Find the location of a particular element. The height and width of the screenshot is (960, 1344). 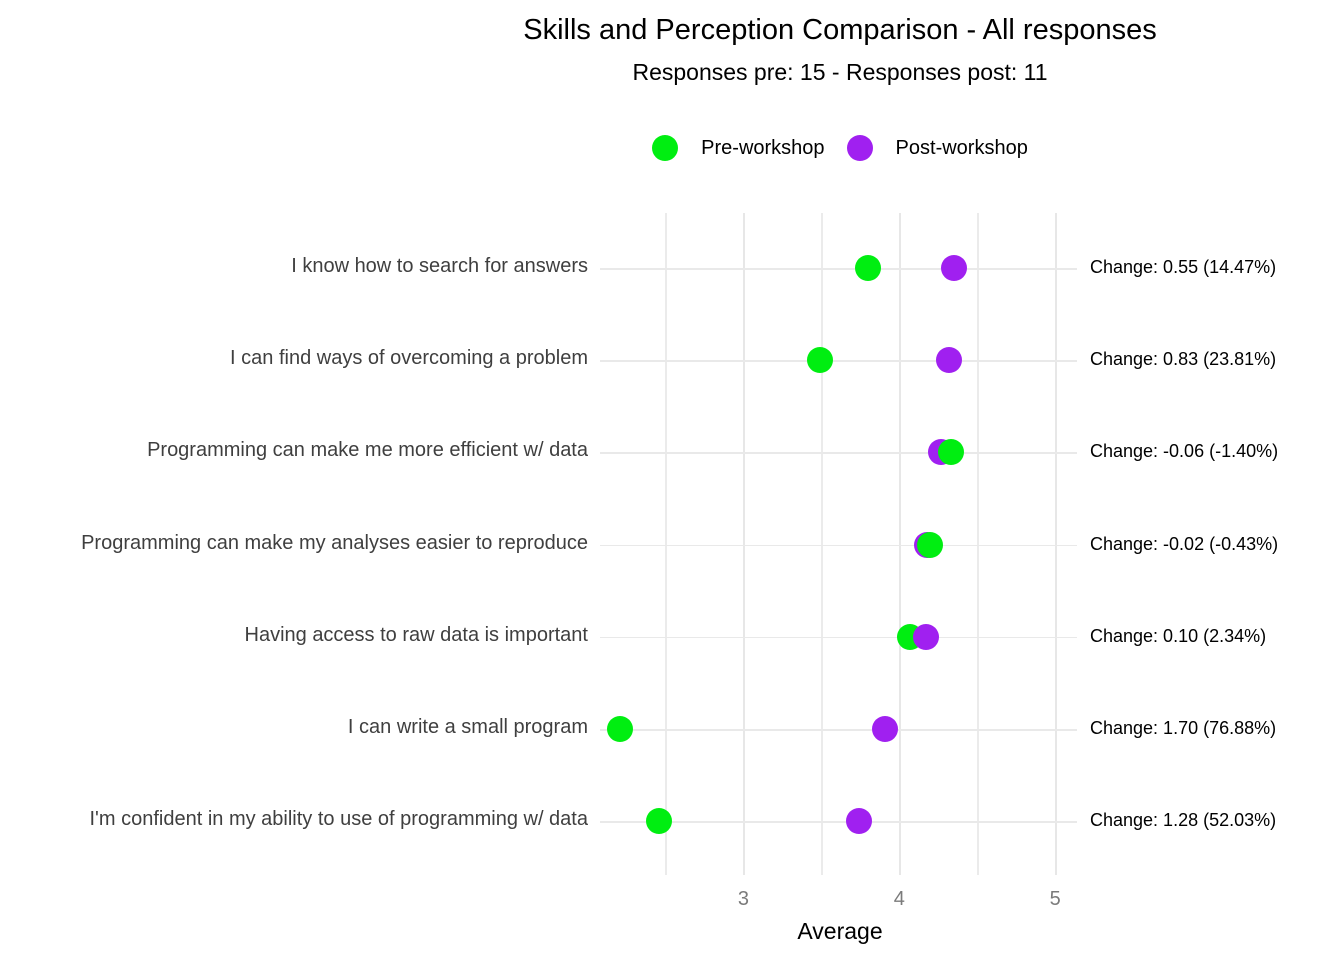

legend-label-post-workshop: Post-workshop is located at coordinates (961, 147).